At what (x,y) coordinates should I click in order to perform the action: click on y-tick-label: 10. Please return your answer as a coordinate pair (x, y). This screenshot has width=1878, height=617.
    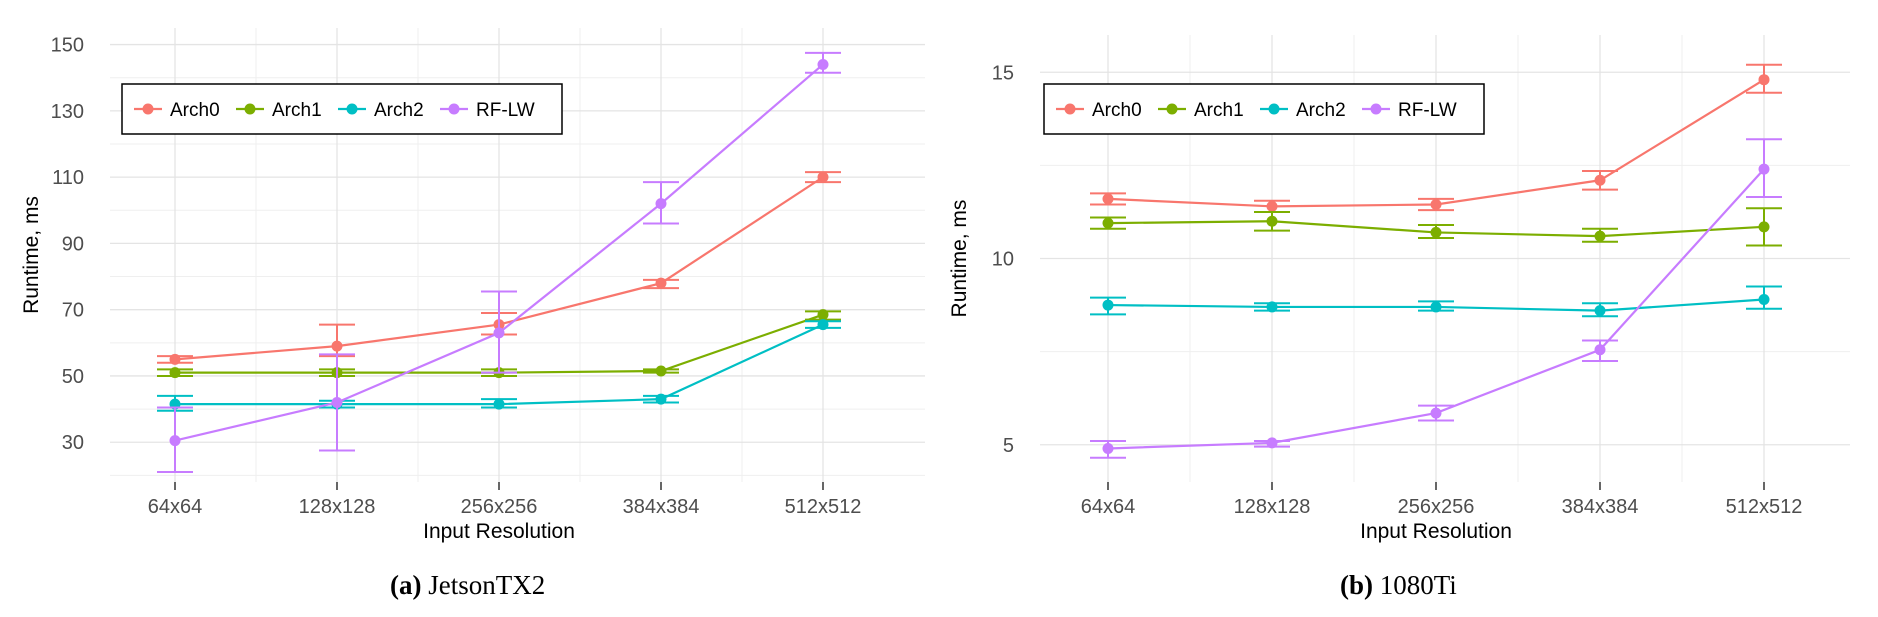
    Looking at the image, I should click on (1003, 260).